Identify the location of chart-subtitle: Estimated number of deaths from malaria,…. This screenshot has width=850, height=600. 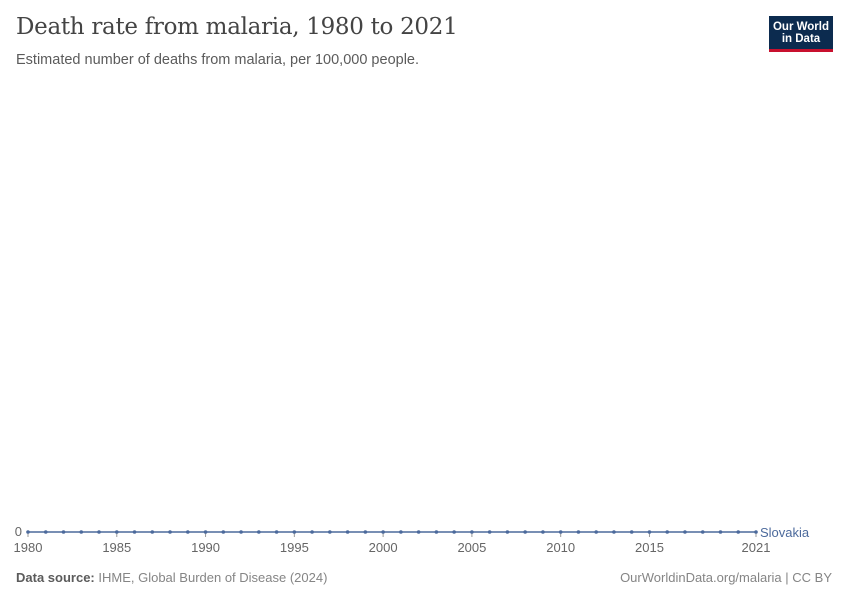
(218, 60).